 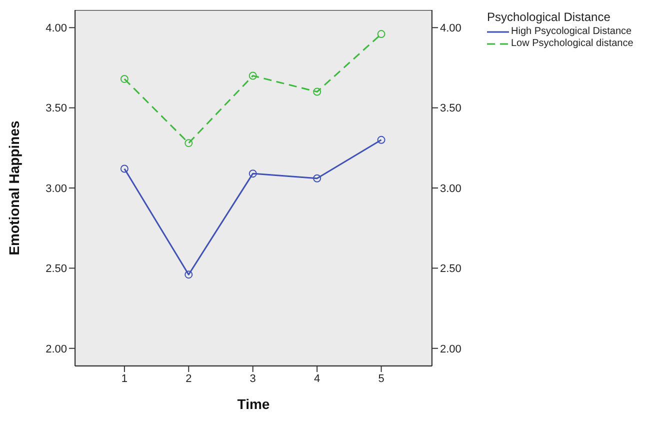 I want to click on y2-tick-label: 3.00, so click(x=451, y=188).